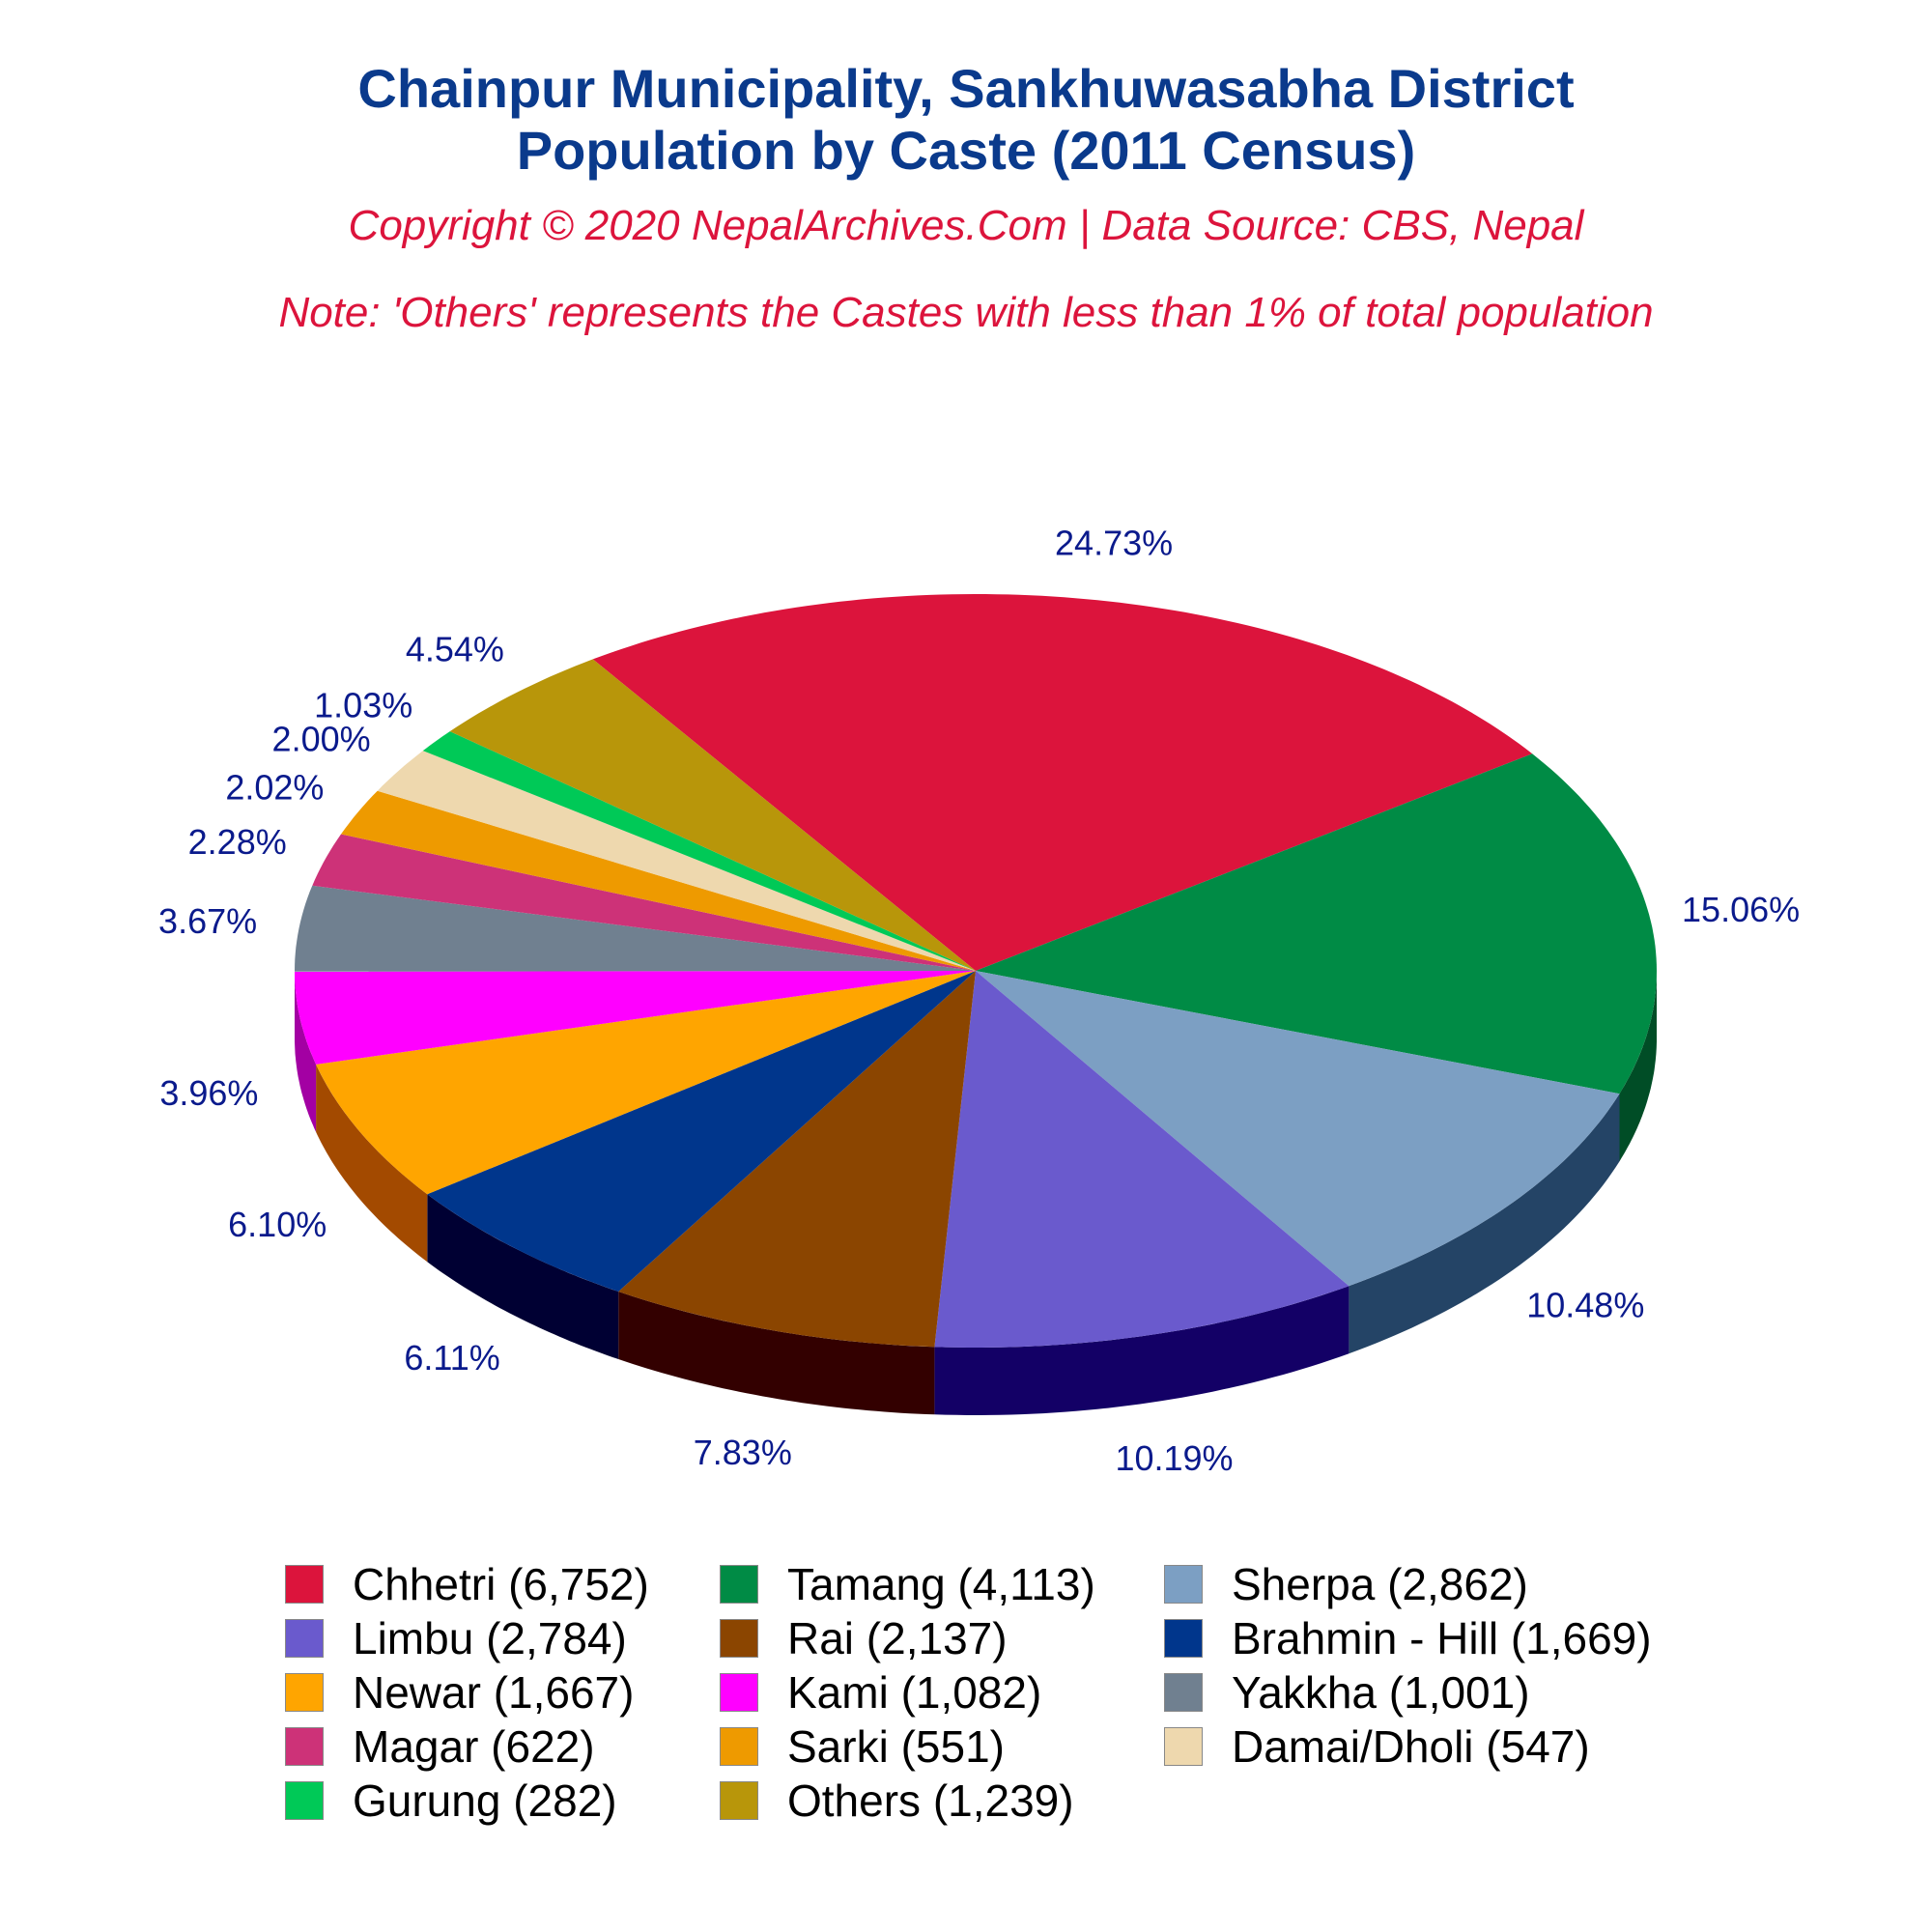 The image size is (1932, 1932). What do you see at coordinates (485, 1801) in the screenshot?
I see `legend-label: Gurung (282)` at bounding box center [485, 1801].